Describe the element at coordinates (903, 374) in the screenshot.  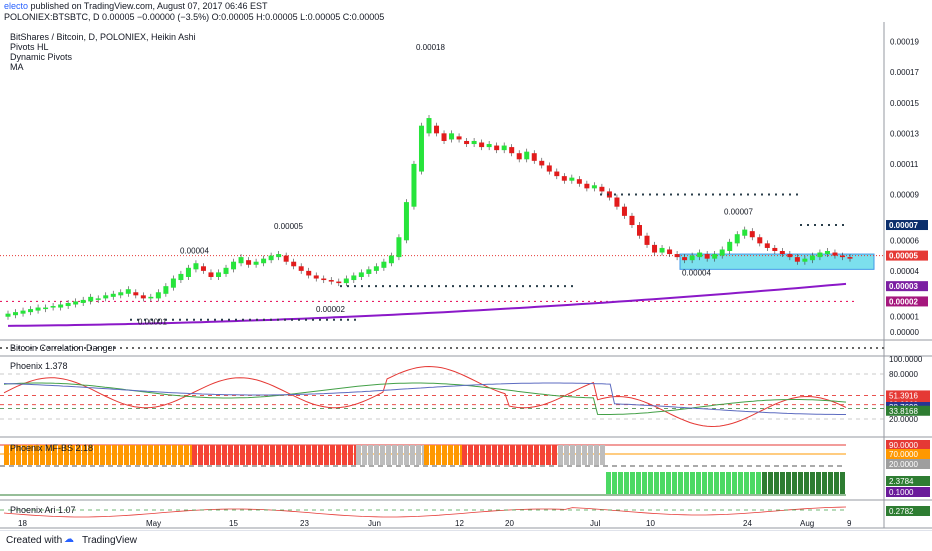
I see `phoenix-axis-label: 80.0000` at that location.